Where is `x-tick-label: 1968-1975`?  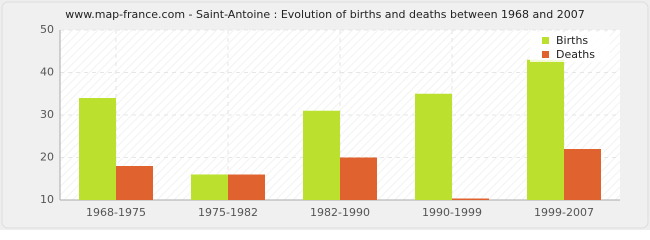 x-tick-label: 1968-1975 is located at coordinates (116, 212).